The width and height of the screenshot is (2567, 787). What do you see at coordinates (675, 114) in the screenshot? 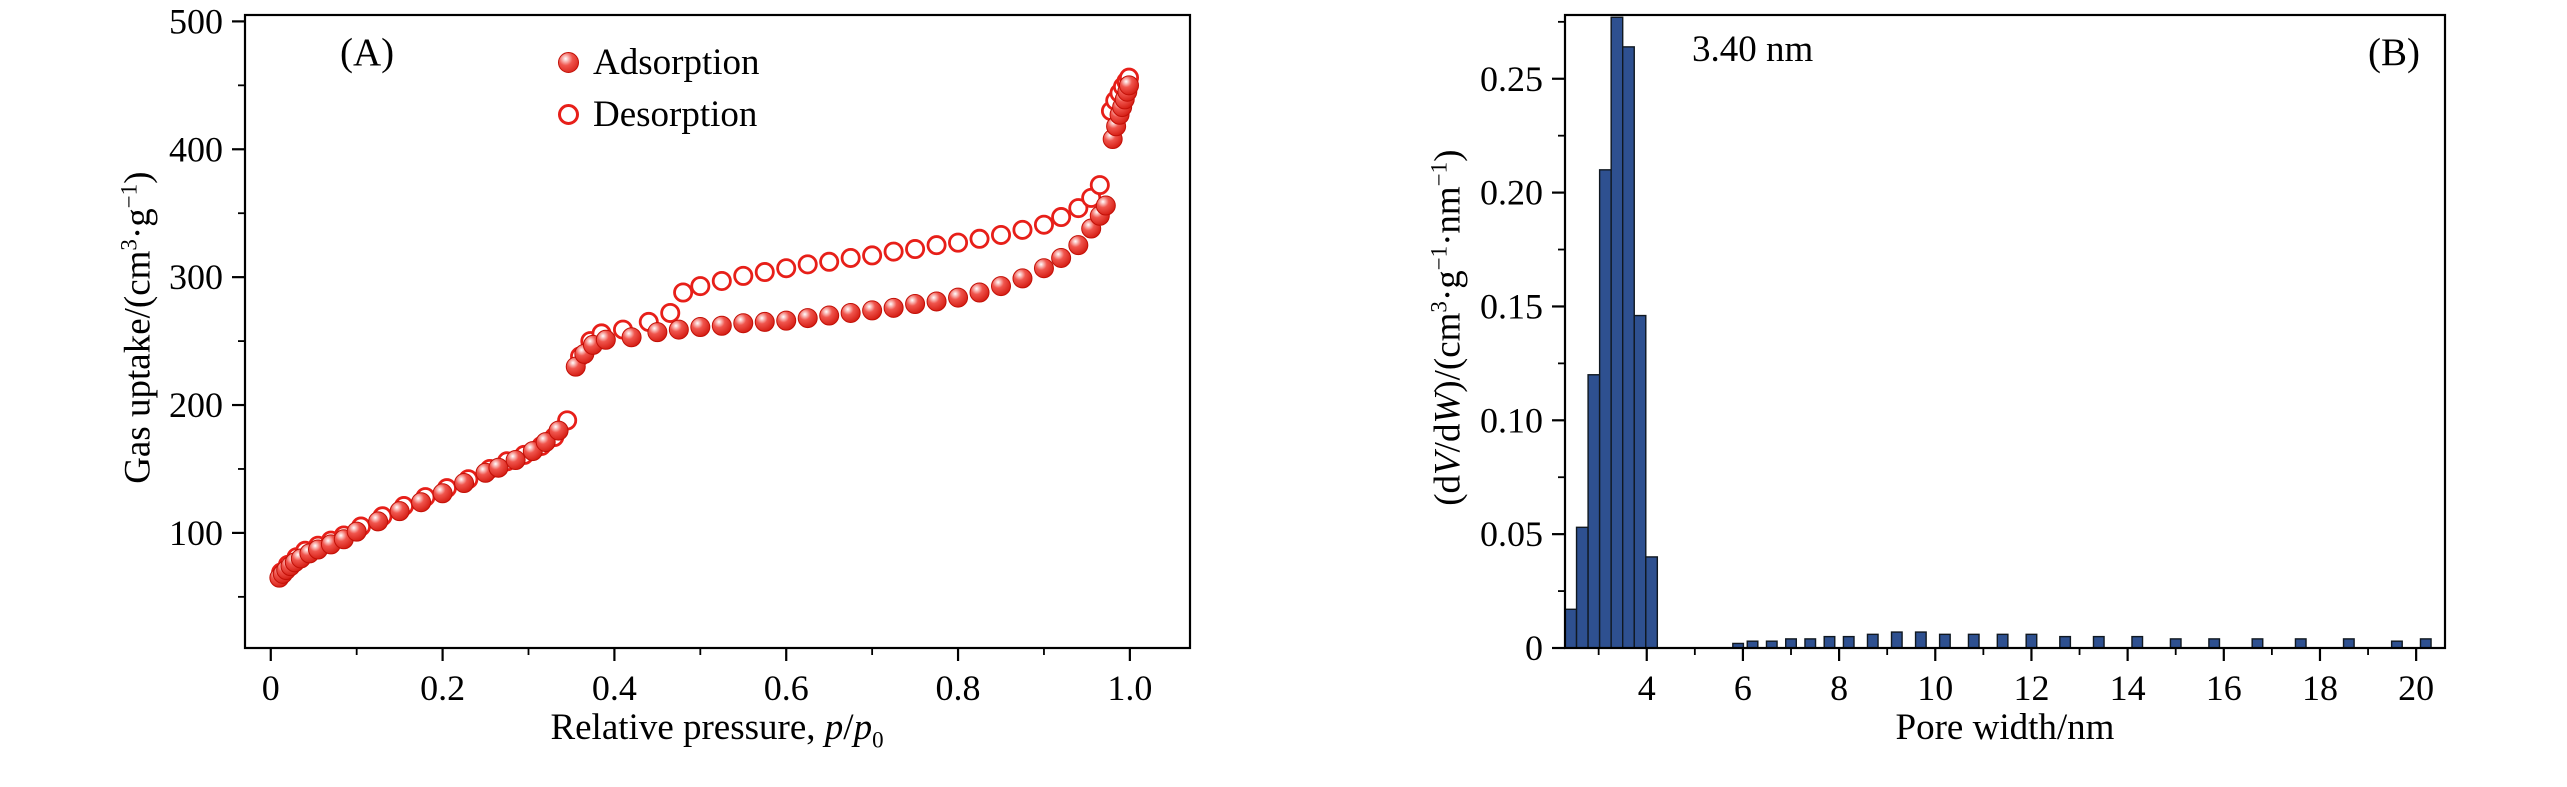
I see `legend-label-desorption: Desorption` at bounding box center [675, 114].